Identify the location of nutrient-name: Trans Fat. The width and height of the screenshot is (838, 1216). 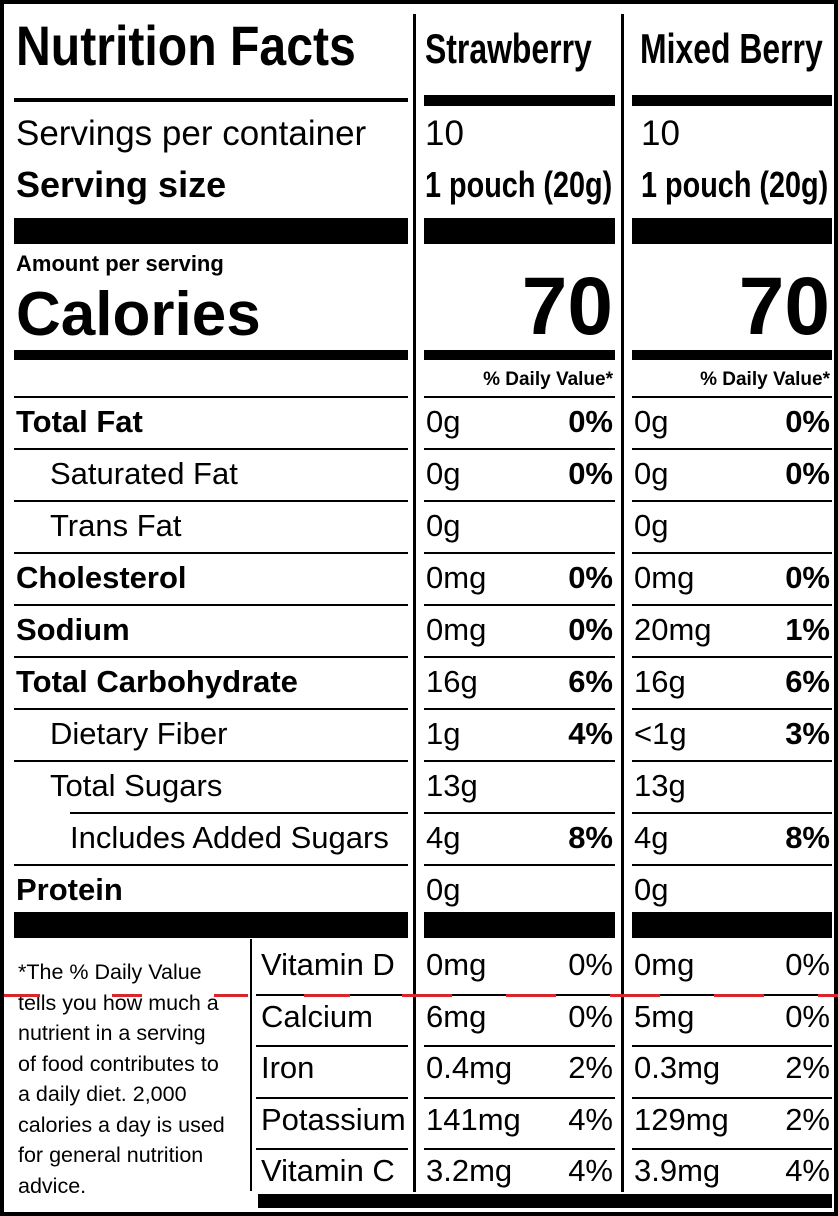
(116, 525).